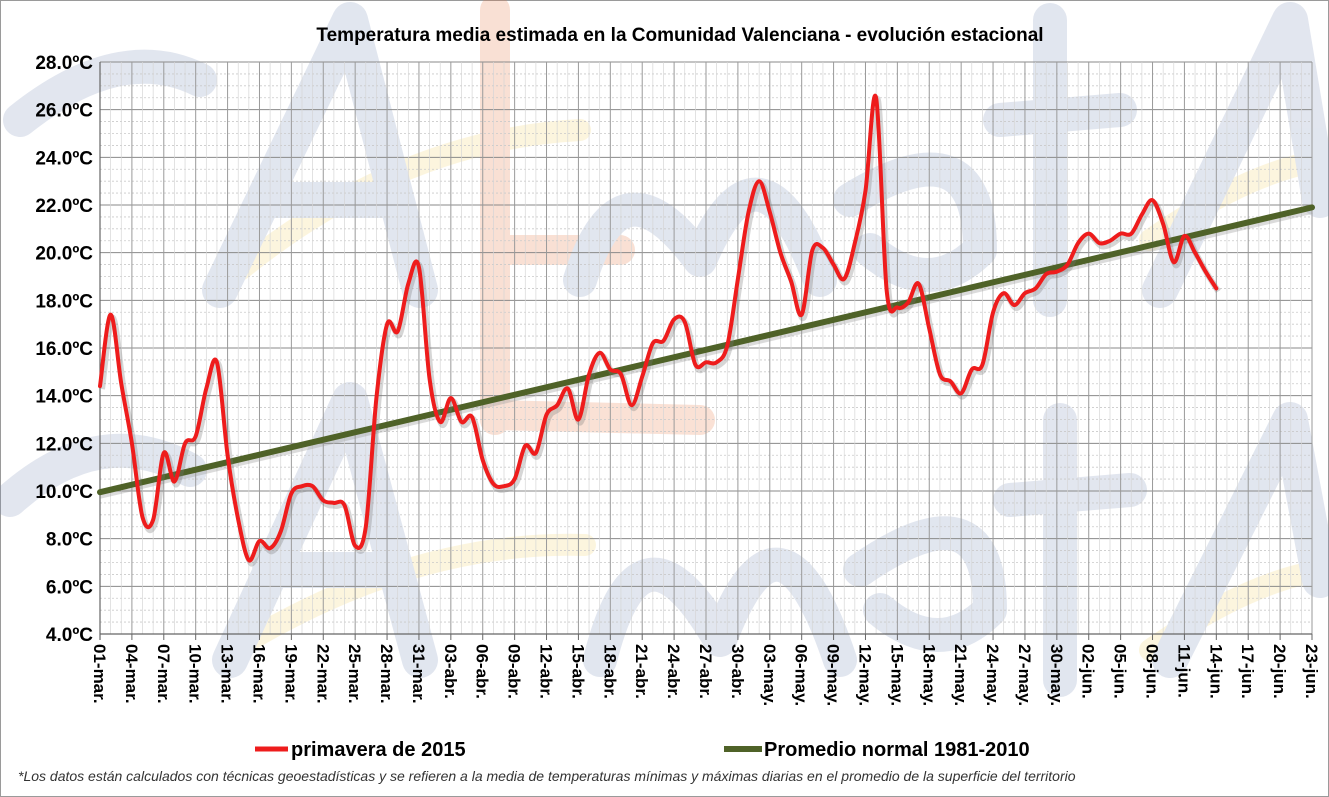 The height and width of the screenshot is (797, 1329). What do you see at coordinates (1152, 671) in the screenshot?
I see `x-tick-label: 08-jun.` at bounding box center [1152, 671].